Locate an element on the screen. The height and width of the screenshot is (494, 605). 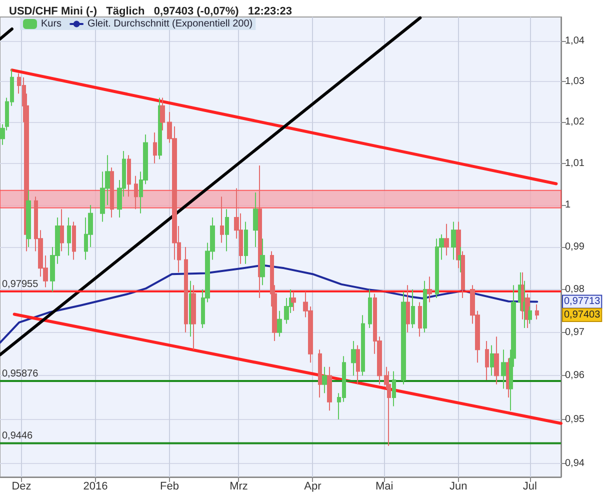
y-tick-label: 0,94 is located at coordinates (575, 464).